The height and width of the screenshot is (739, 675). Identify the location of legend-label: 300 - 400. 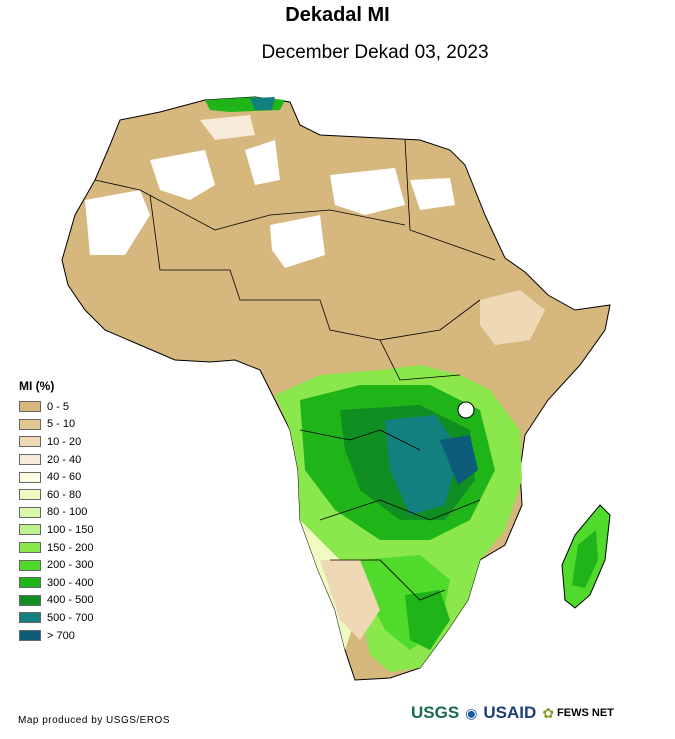
(70, 582).